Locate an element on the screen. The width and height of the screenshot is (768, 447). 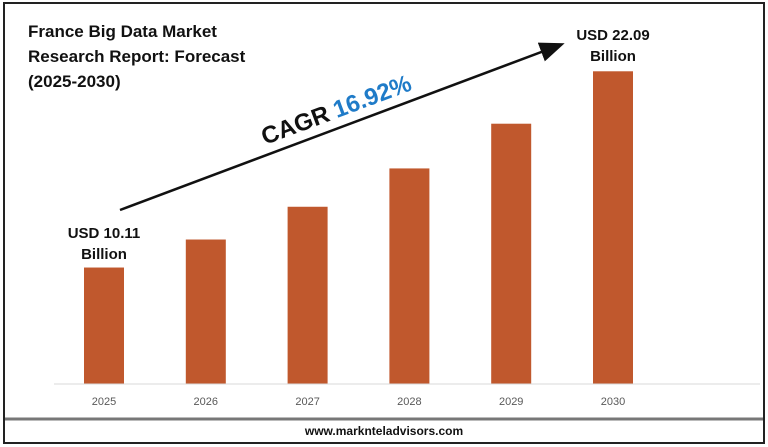
cagr-annotation: CAGR16.92% is located at coordinates (337, 110).